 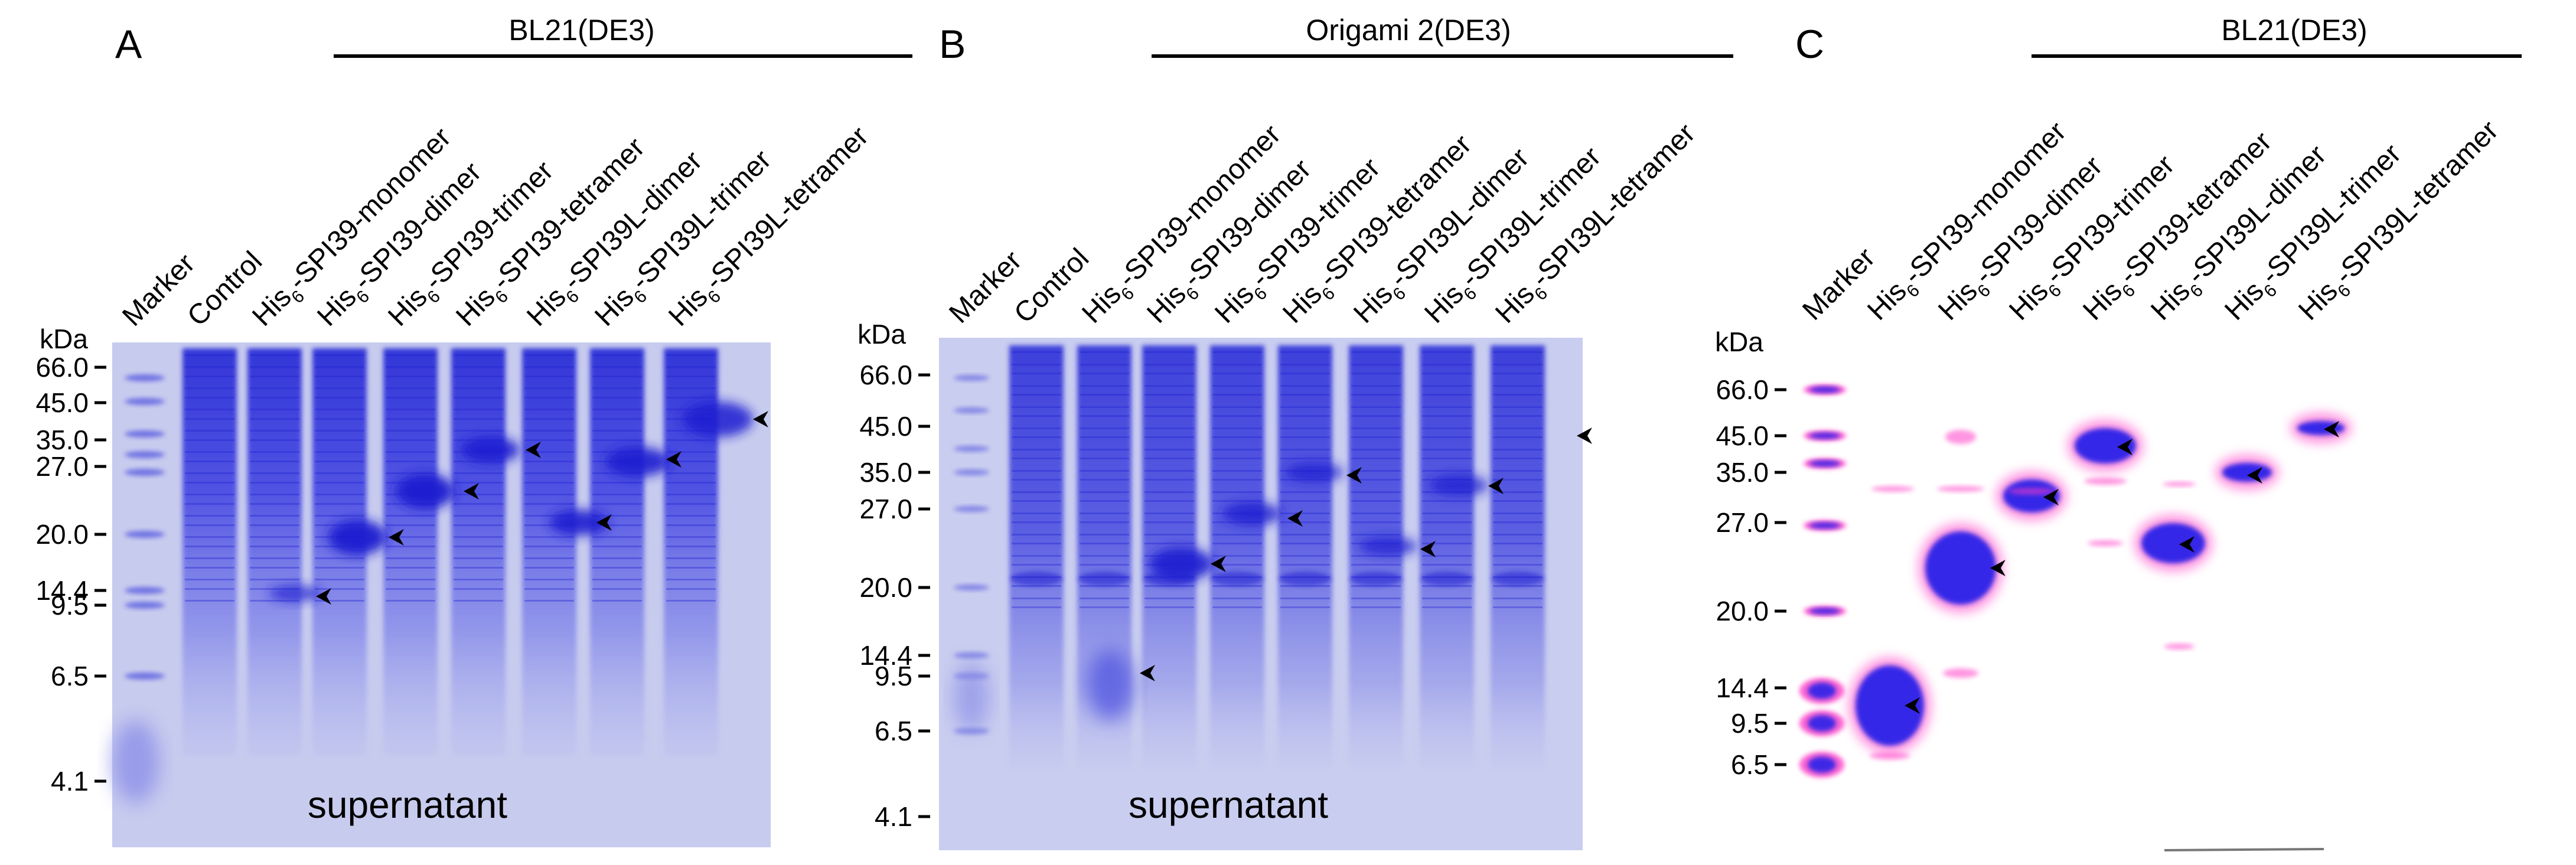 What do you see at coordinates (408, 805) in the screenshot?
I see `panel-a-caption: supernatant` at bounding box center [408, 805].